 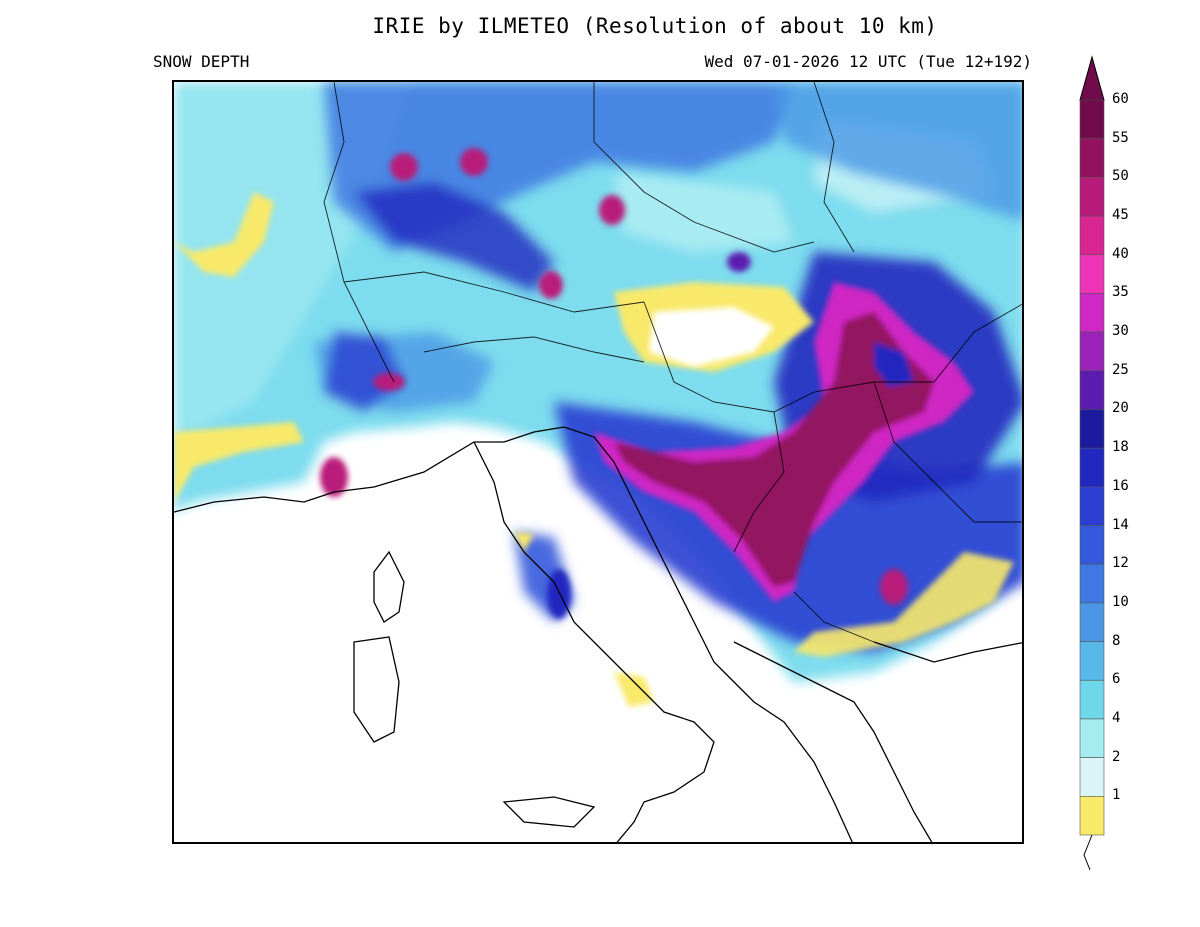 I want to click on color-scale-label: 8, so click(x=1116, y=640).